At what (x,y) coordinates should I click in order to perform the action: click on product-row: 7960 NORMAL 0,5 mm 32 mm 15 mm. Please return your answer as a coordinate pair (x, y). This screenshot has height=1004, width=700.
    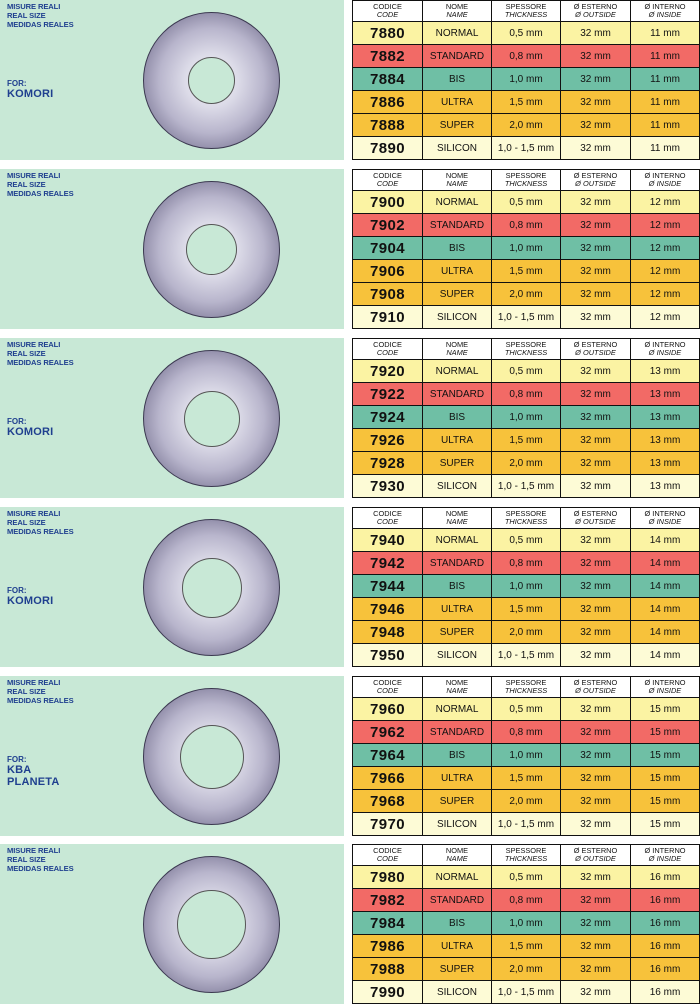
    Looking at the image, I should click on (526, 709).